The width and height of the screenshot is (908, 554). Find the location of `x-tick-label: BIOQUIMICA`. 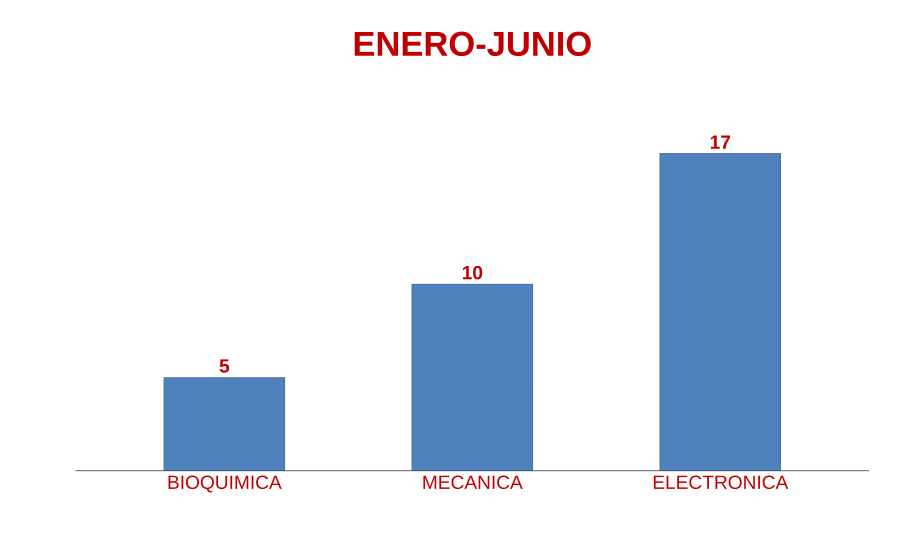

x-tick-label: BIOQUIMICA is located at coordinates (225, 484).